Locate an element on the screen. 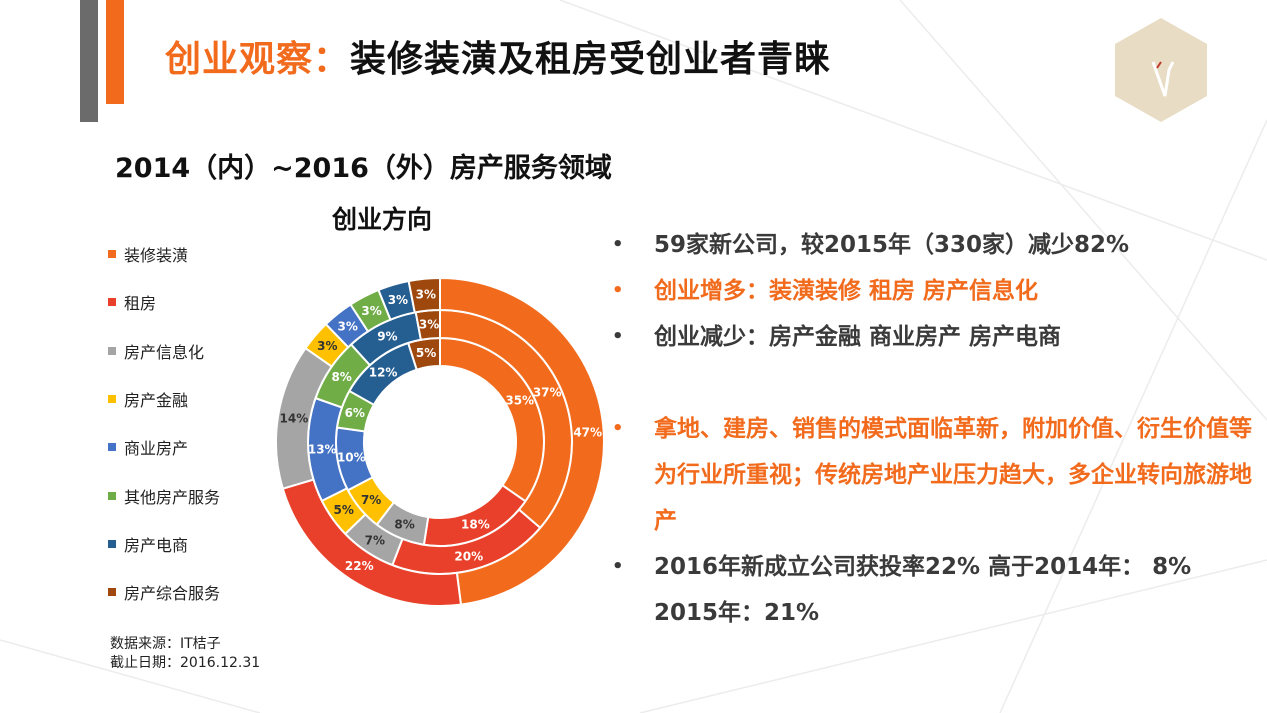 Image resolution: width=1267 pixels, height=713 pixels. bullet-text: 创业减少：房产金融 商业房产 房产电商 is located at coordinates (858, 337).